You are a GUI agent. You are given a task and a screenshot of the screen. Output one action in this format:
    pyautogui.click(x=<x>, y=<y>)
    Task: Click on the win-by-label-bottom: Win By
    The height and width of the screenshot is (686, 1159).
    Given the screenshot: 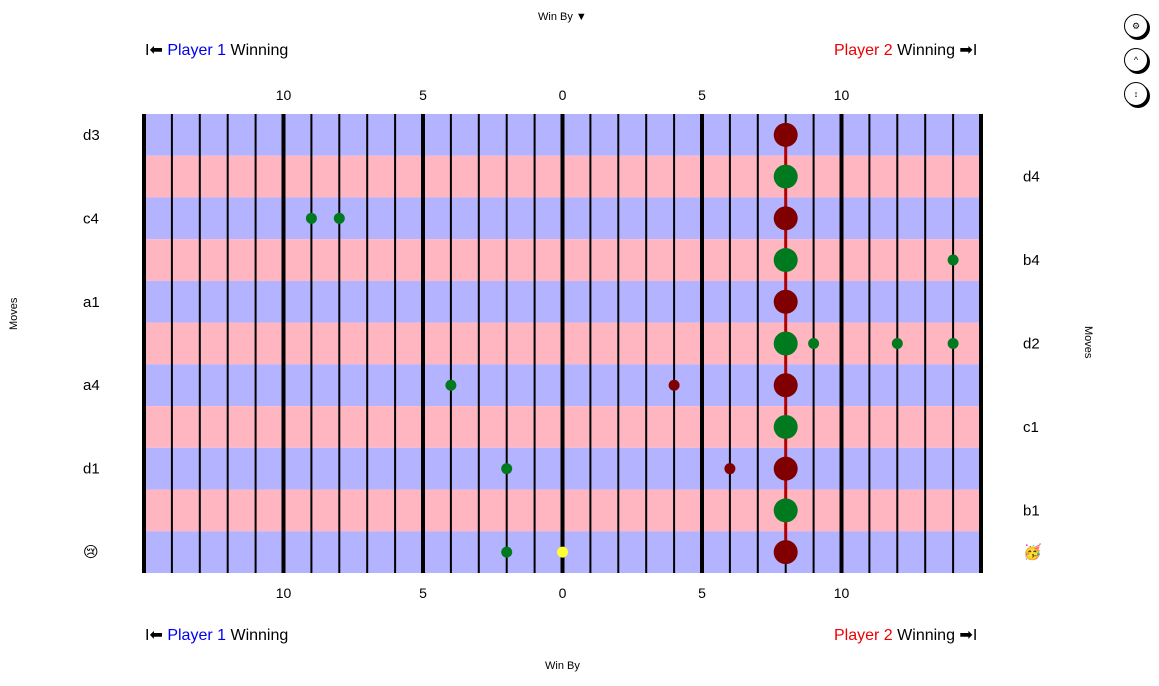 What is the action you would take?
    pyautogui.click(x=562, y=666)
    